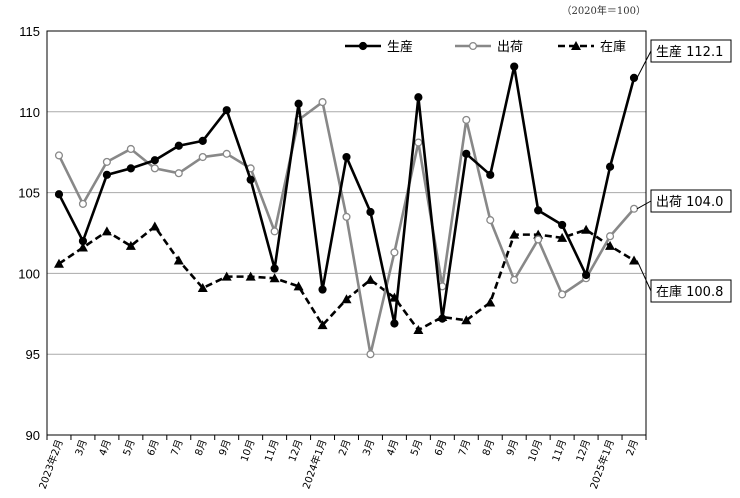 This screenshot has height=498, width=740. What do you see at coordinates (592, 47) in the screenshot?
I see `legend-entry: 在庫` at bounding box center [592, 47].